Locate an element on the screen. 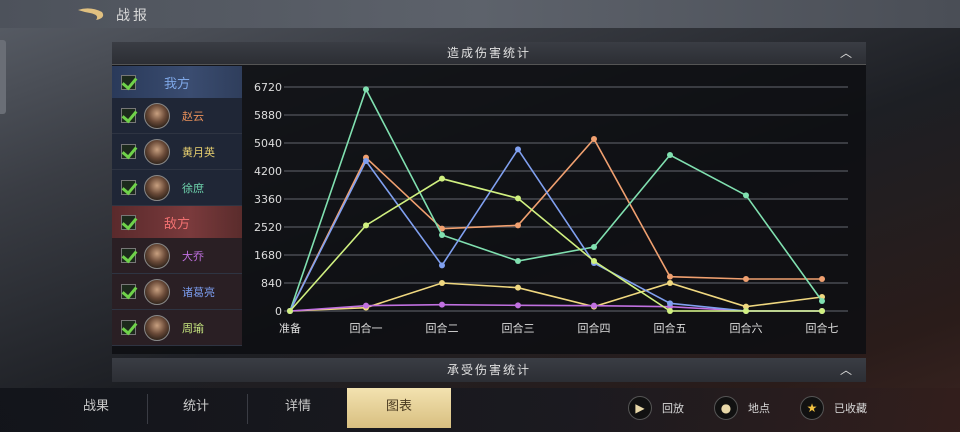 The image size is (960, 432). unit-row: 赵云 is located at coordinates (177, 116).